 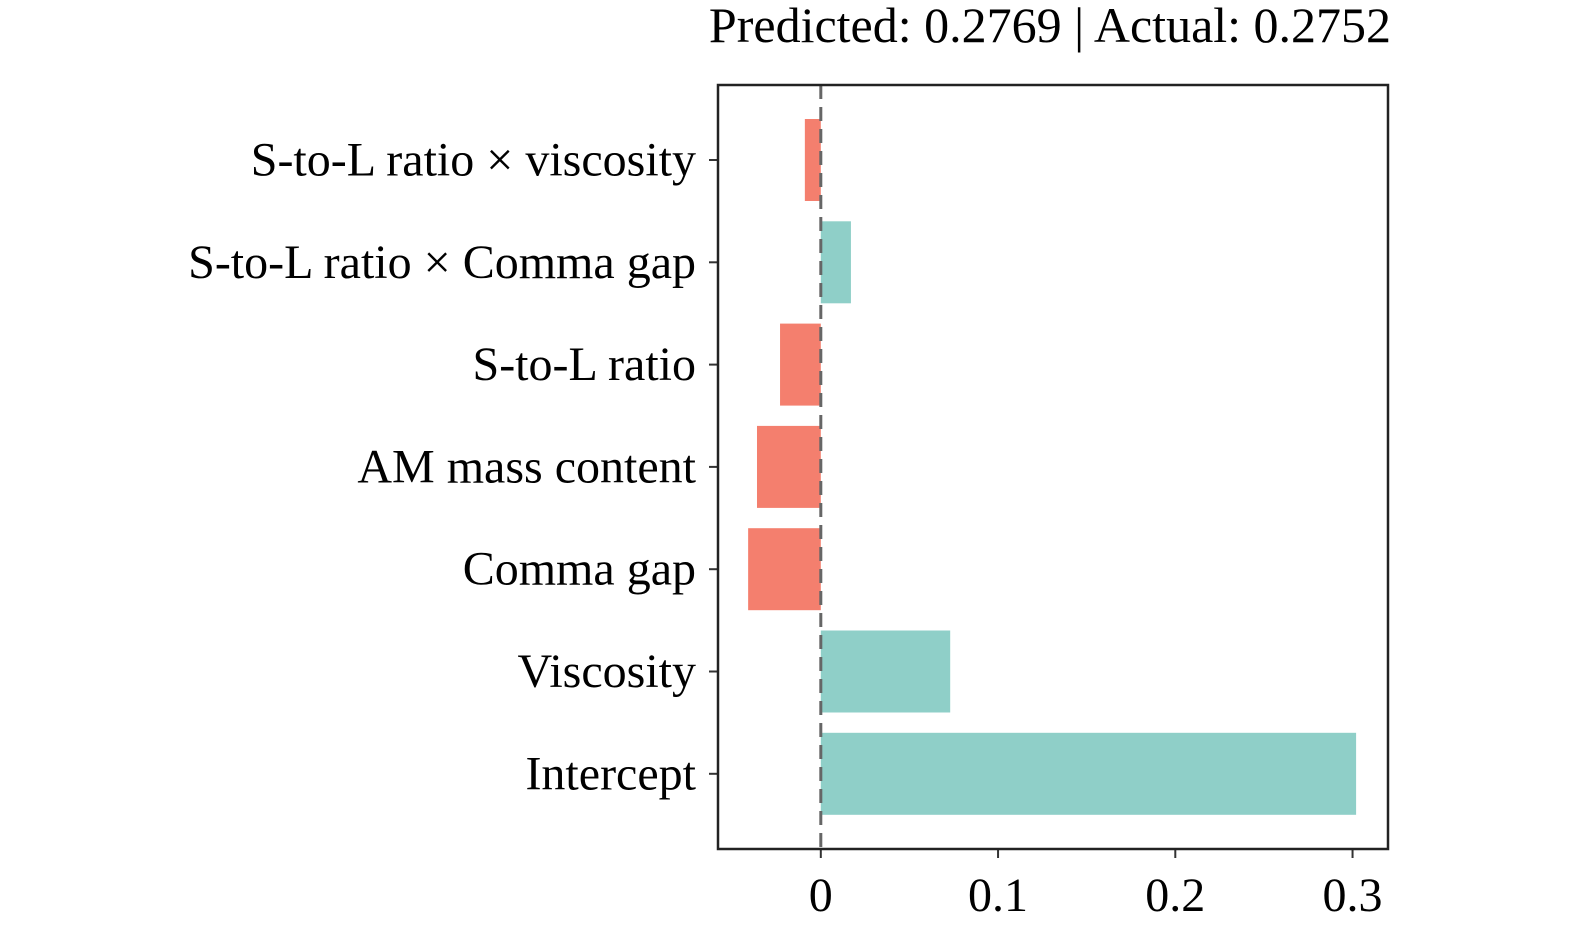 What do you see at coordinates (1353, 895) in the screenshot?
I see `x-tick-label-3: 0.3` at bounding box center [1353, 895].